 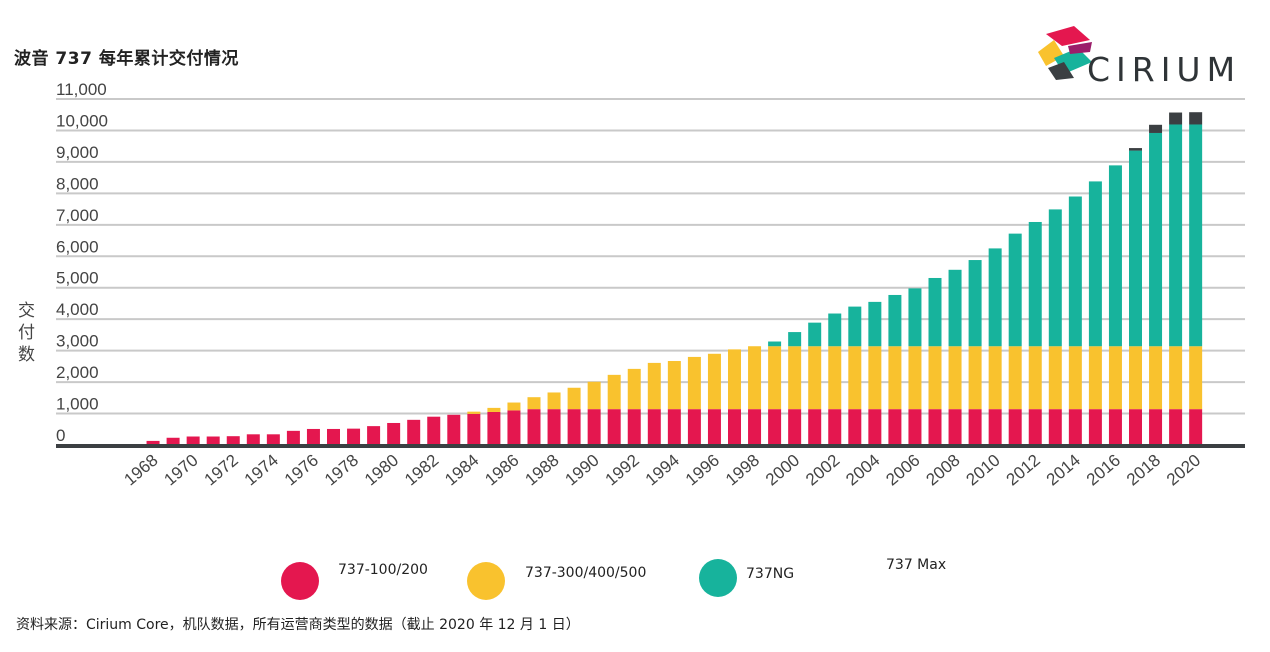 What do you see at coordinates (301, 470) in the screenshot?
I see `x-tick-label: 1976` at bounding box center [301, 470].